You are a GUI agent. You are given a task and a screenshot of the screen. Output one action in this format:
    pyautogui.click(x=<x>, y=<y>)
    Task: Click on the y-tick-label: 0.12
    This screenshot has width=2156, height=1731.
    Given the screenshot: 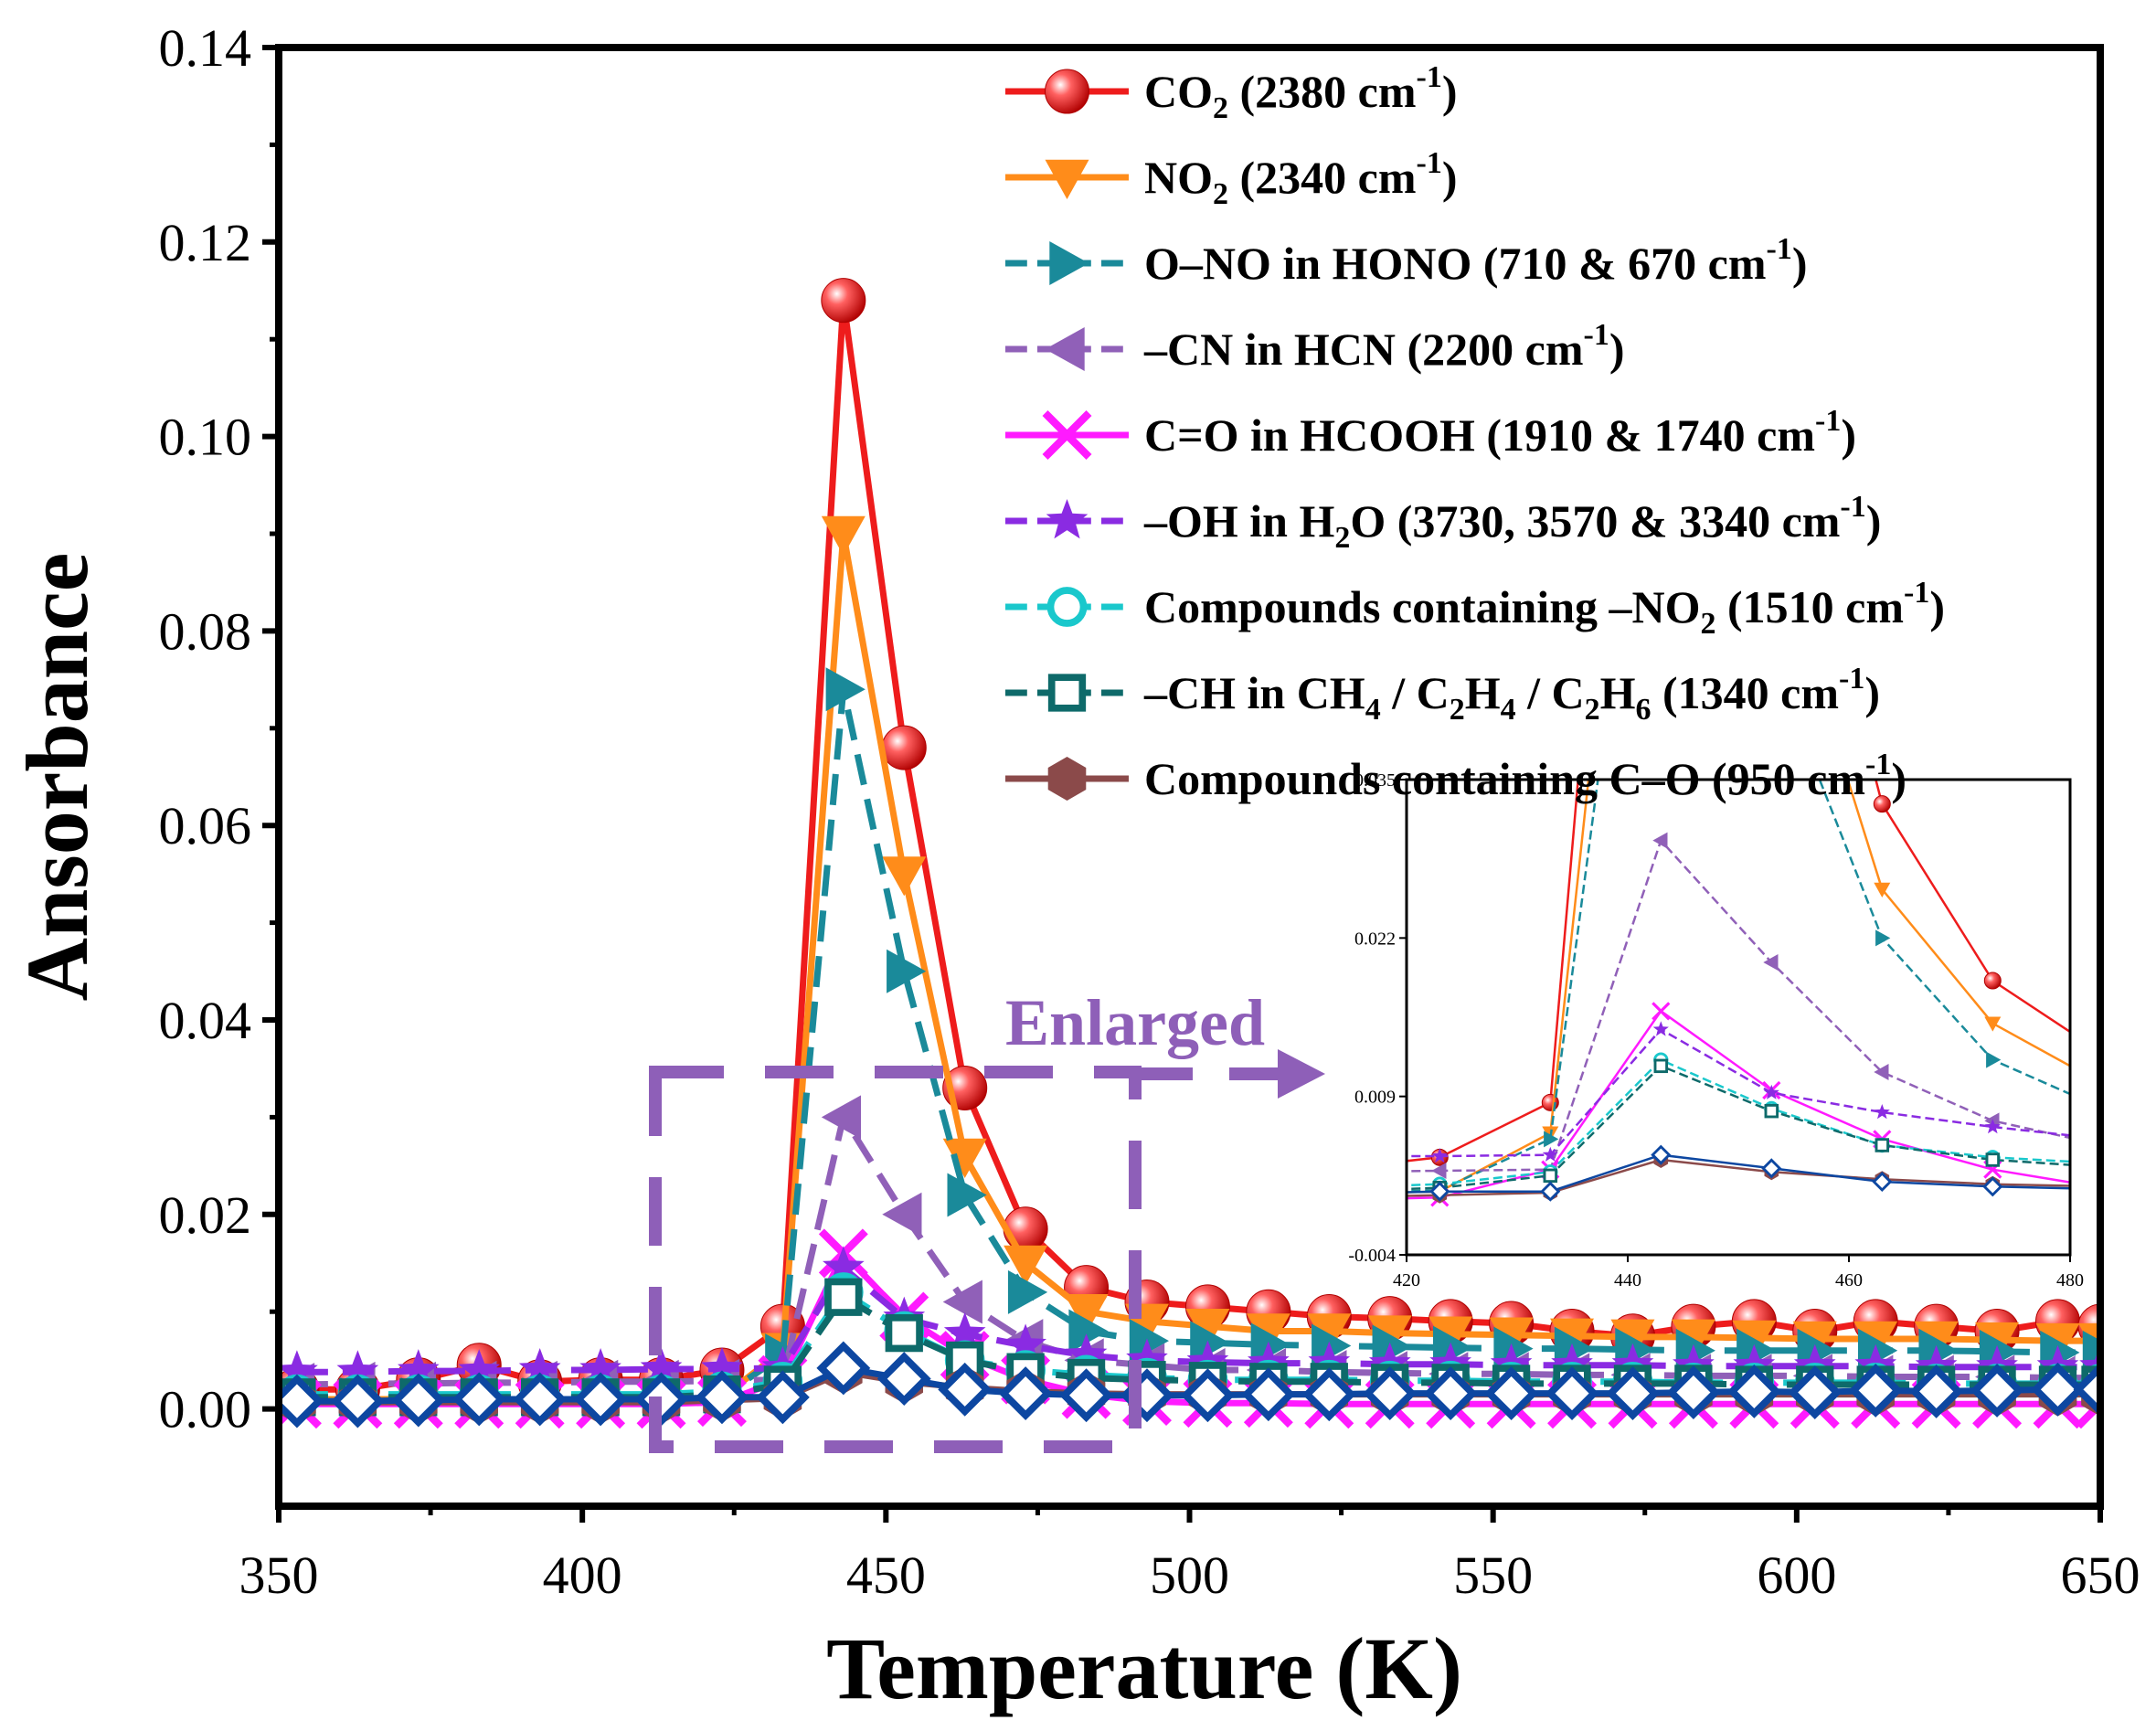 What is the action you would take?
    pyautogui.click(x=205, y=242)
    